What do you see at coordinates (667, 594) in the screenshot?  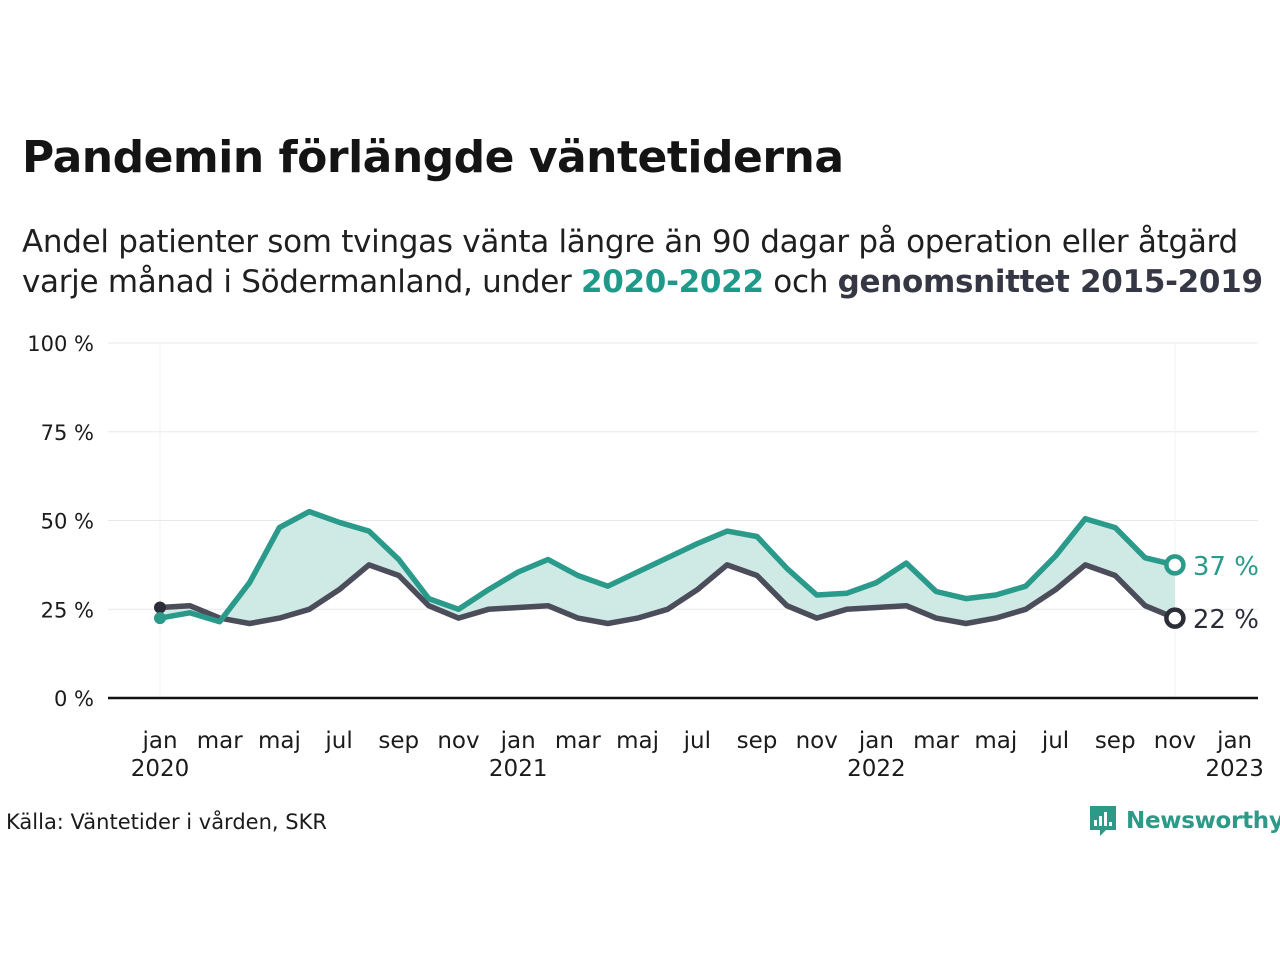 I see `series-line-average` at bounding box center [667, 594].